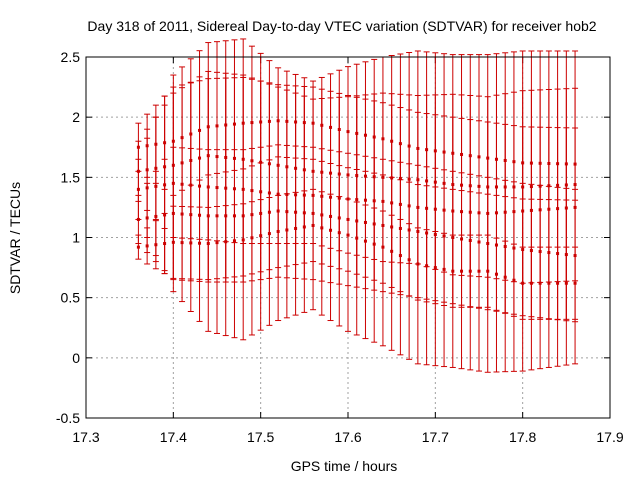  What do you see at coordinates (344, 466) in the screenshot?
I see `x-axis-label: GPS time / hours` at bounding box center [344, 466].